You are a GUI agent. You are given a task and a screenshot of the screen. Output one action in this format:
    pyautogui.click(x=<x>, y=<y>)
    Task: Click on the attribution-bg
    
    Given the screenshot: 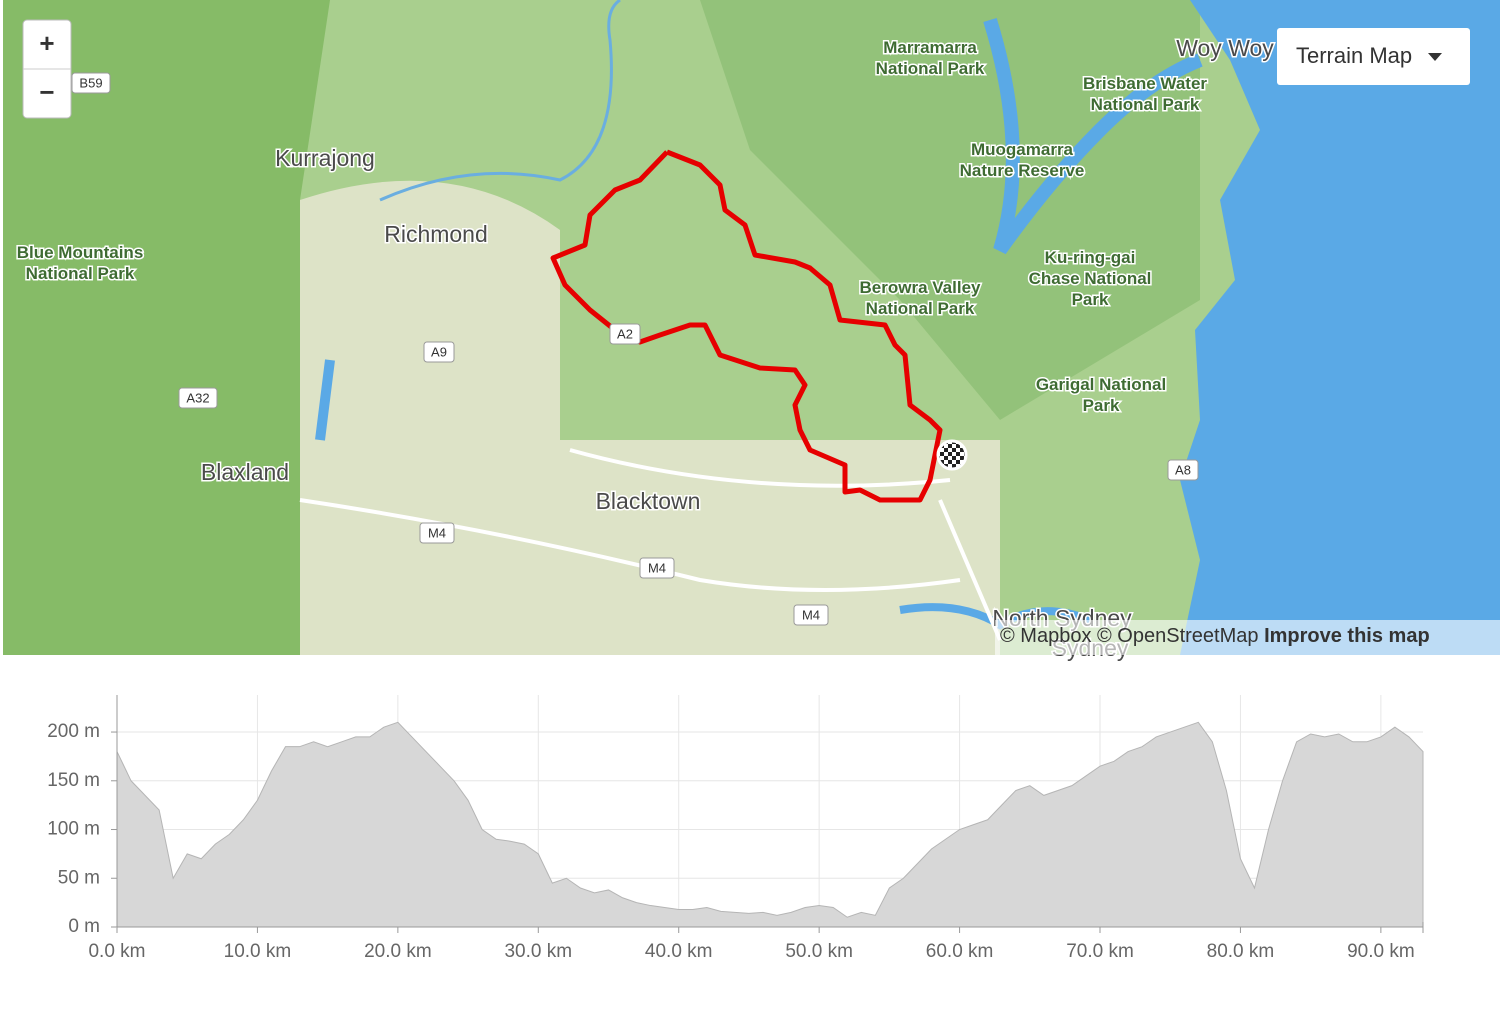 What is the action you would take?
    pyautogui.click(x=1247, y=637)
    